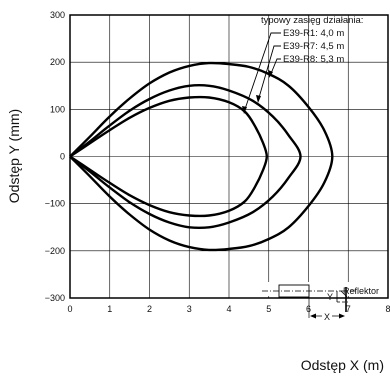  Describe the element at coordinates (109, 309) in the screenshot. I see `x-tick-label-1: 1` at that location.